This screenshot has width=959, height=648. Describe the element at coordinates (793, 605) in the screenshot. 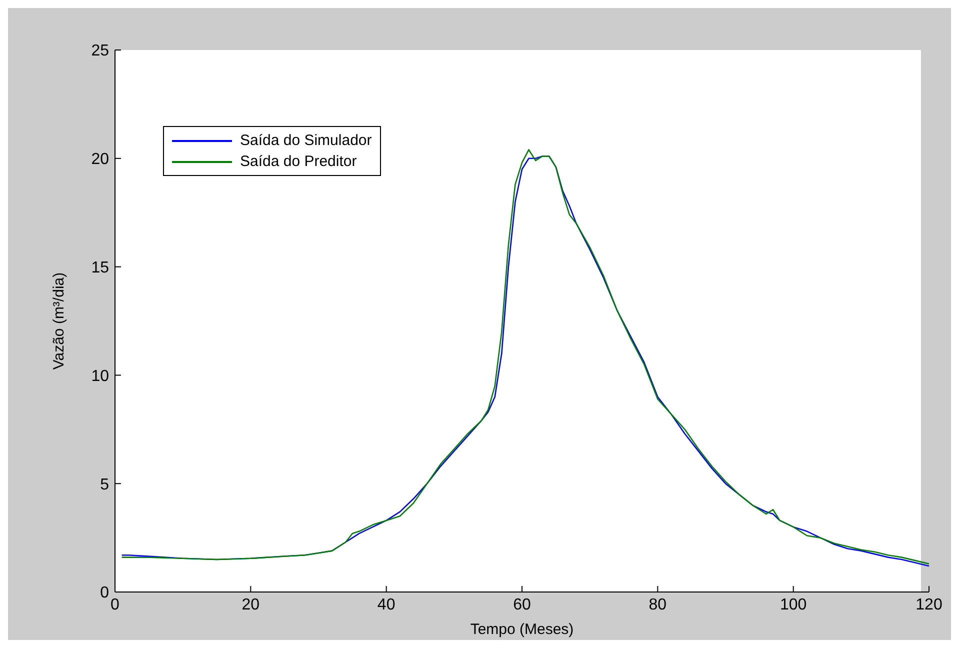

I see `x-tick-label: 100` at that location.